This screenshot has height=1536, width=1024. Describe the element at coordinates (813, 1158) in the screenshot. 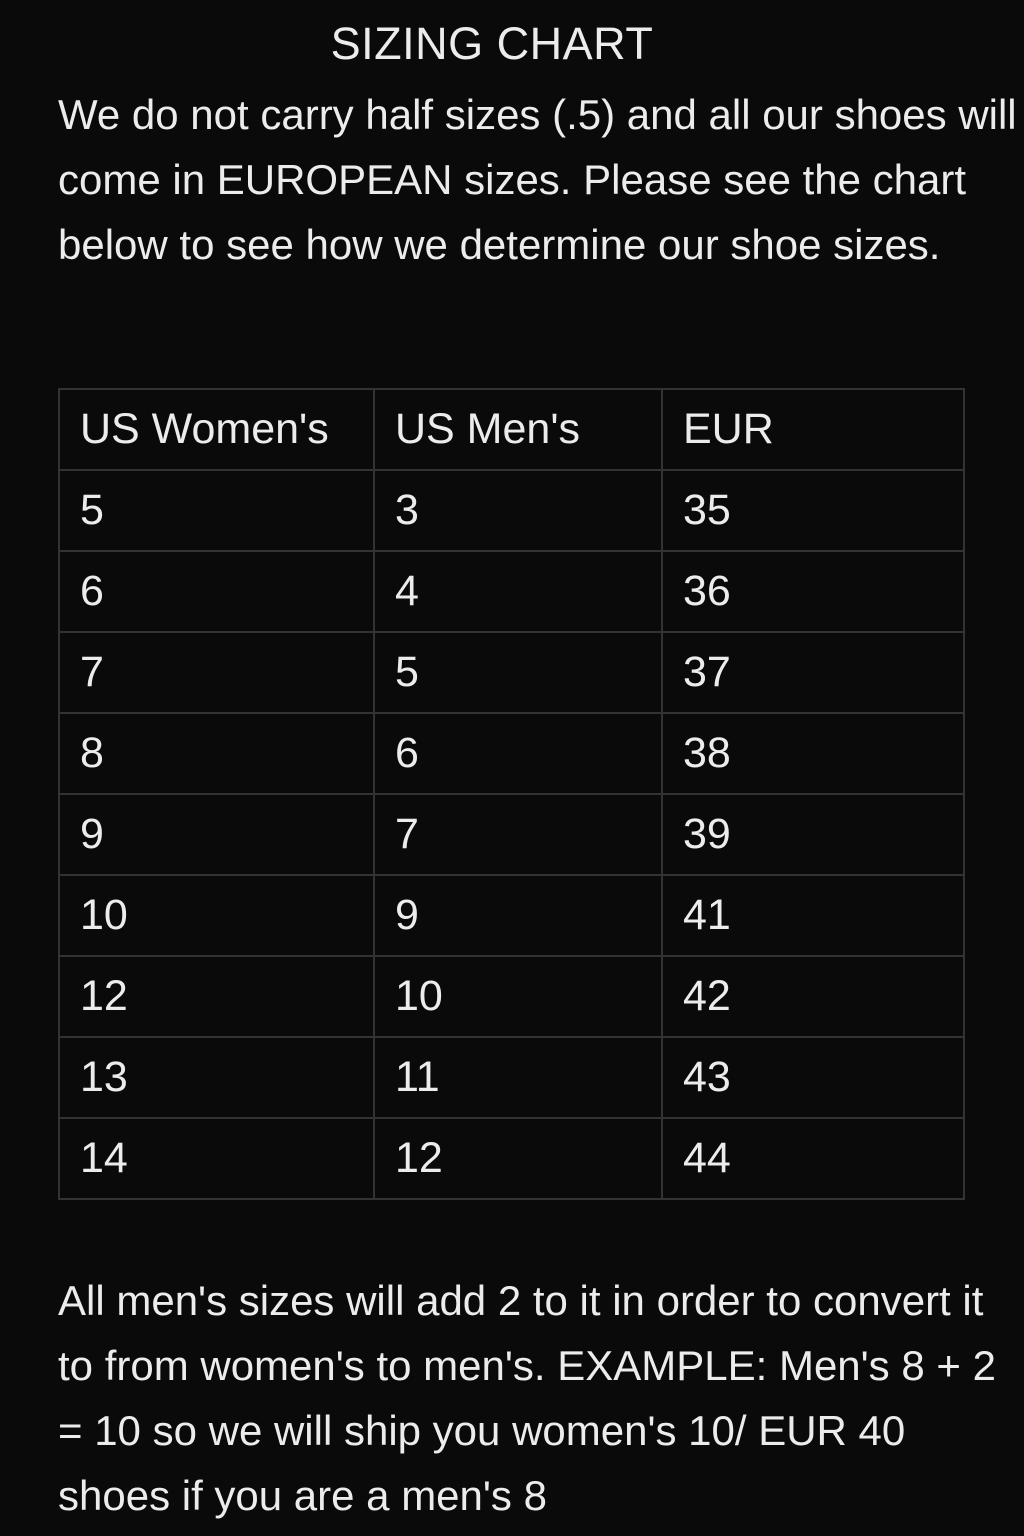

I see `cell-eur: 44` at that location.